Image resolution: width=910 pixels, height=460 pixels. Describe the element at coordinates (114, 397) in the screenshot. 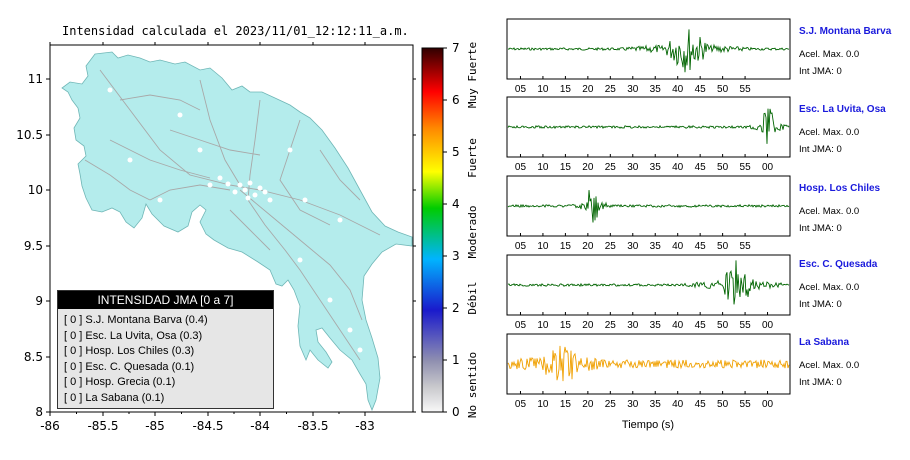

I see `legend-item: [ 0 ] La Sabana (0.1)` at that location.